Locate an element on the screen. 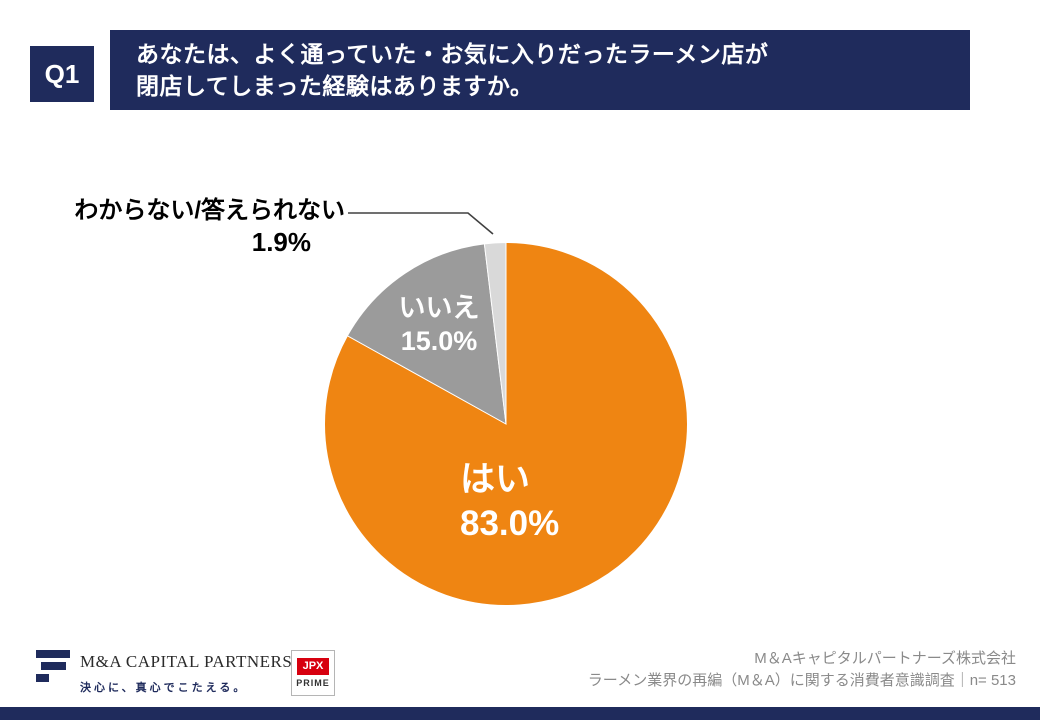 The image size is (1040, 720). question-number-badge: Q1 is located at coordinates (62, 74).